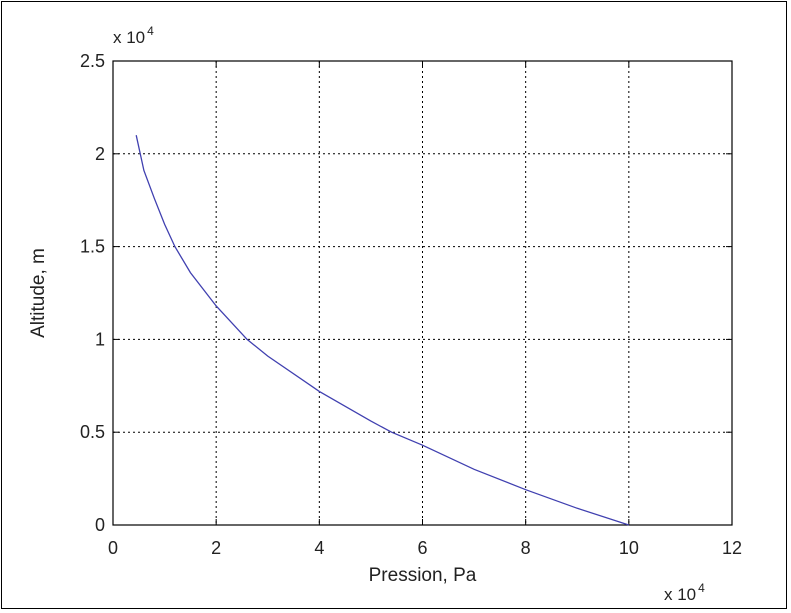  I want to click on x-tick-labels: 0 2 4 6 8 10 12, so click(425, 548).